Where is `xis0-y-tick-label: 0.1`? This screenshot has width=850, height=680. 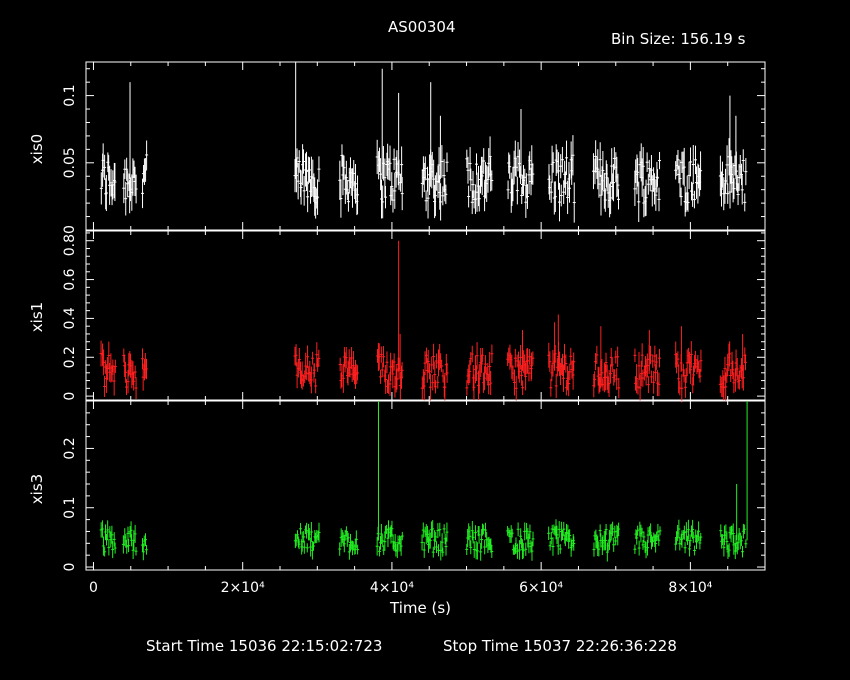 xis0-y-tick-label: 0.1 is located at coordinates (70, 95).